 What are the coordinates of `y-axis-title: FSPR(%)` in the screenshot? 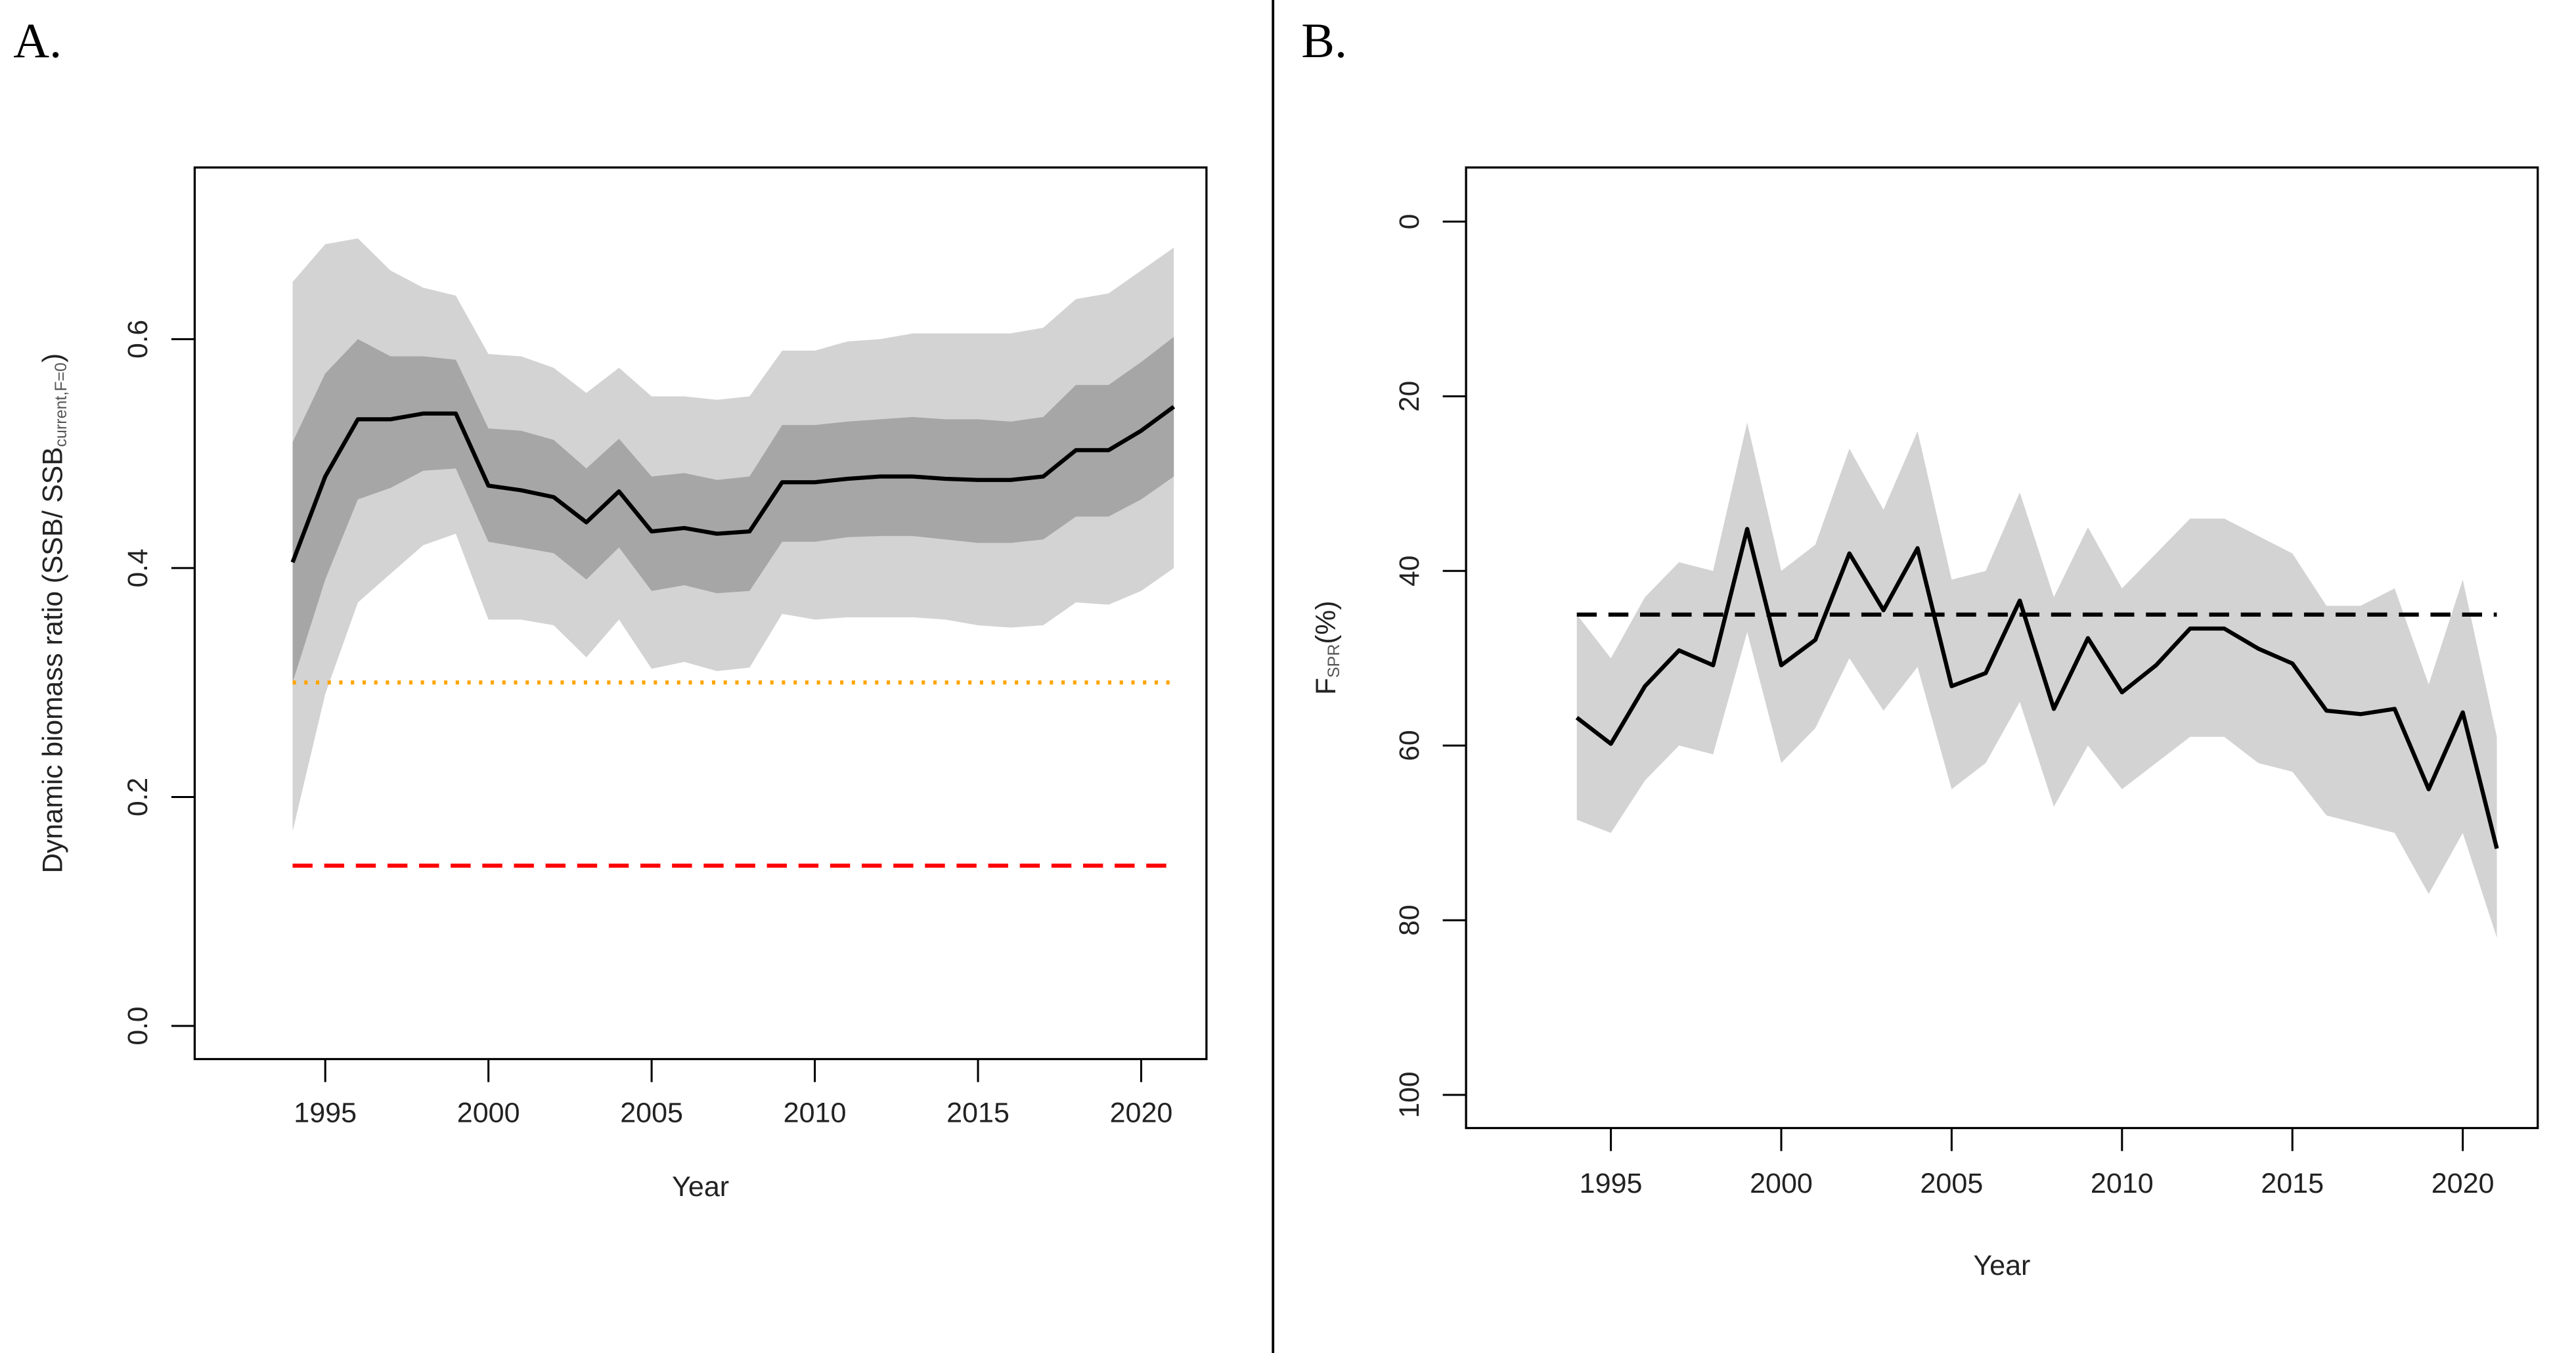 It's located at (1326, 648).